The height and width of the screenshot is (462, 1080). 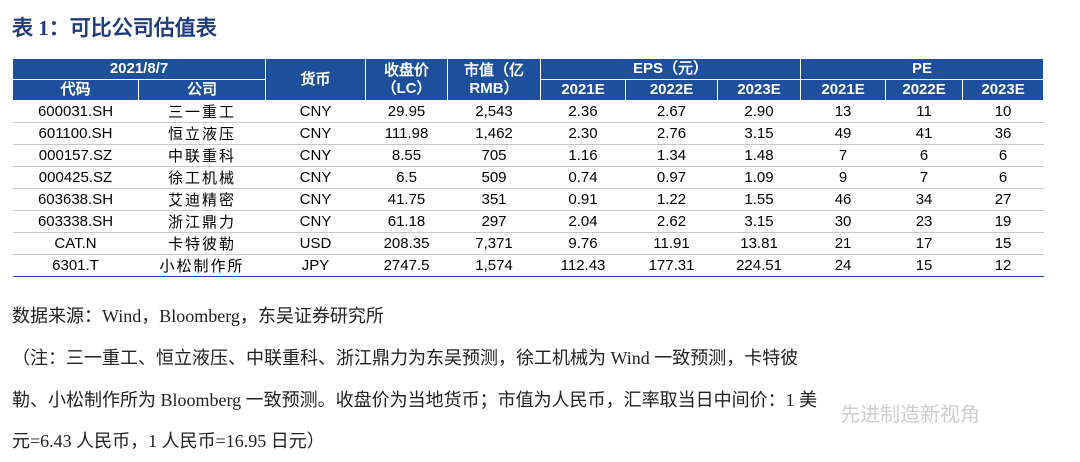 What do you see at coordinates (759, 111) in the screenshot?
I see `data-cell: 2.90` at bounding box center [759, 111].